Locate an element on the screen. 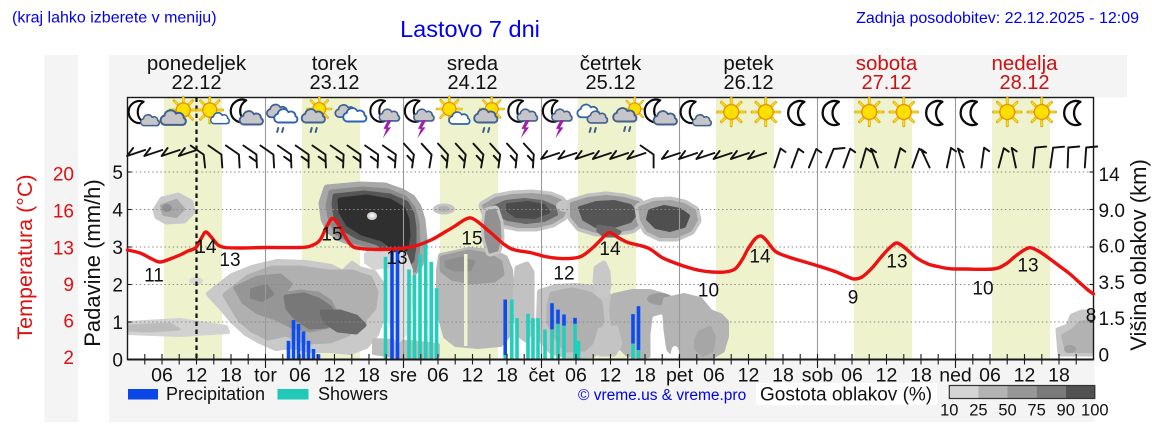 The image size is (1152, 443). svg-text: Padavine (mm/h) is located at coordinates (92, 263).